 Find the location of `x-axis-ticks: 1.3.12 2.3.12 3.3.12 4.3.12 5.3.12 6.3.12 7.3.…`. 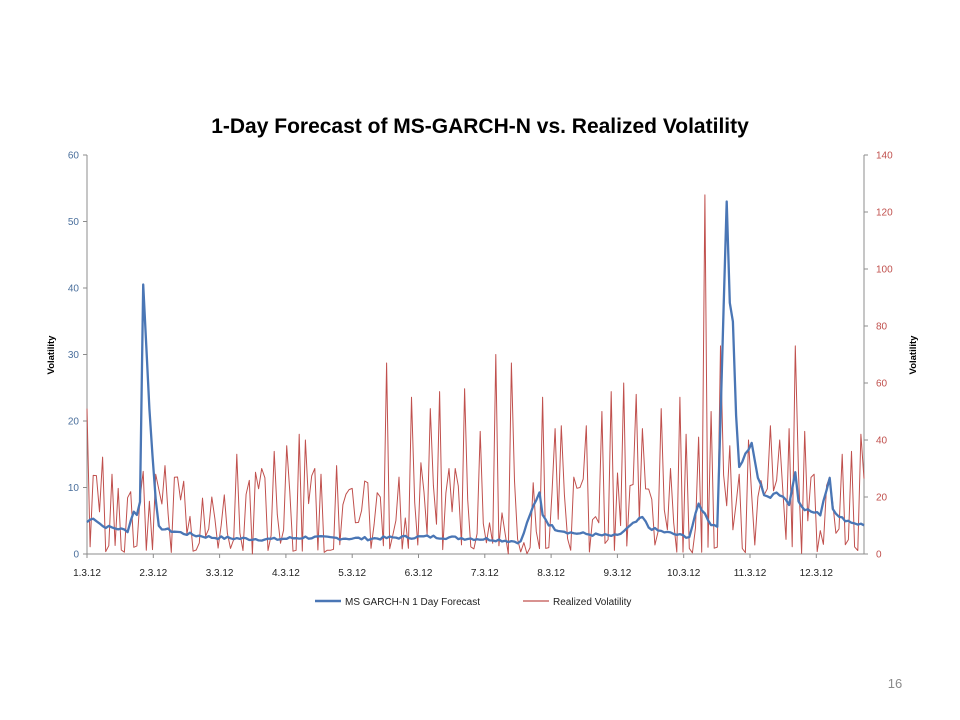

x-axis-ticks: 1.3.12 2.3.12 3.3.12 4.3.12 5.3.12 6.3.12 7.3.… is located at coordinates (453, 566).